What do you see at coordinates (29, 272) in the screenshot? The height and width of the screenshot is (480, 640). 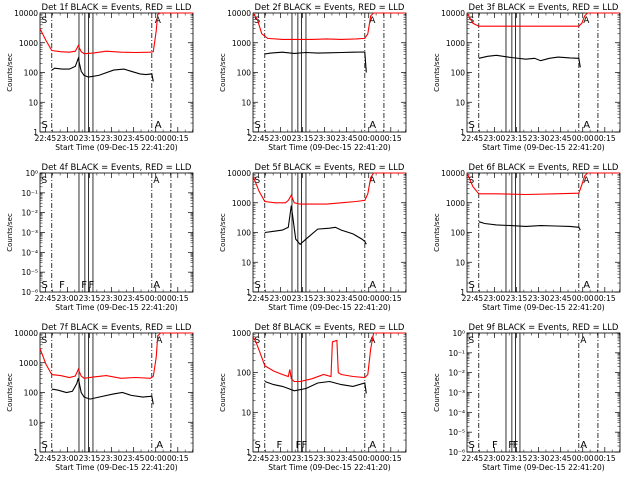 I see `y-tick-label: 10⁻⁵` at bounding box center [29, 272].